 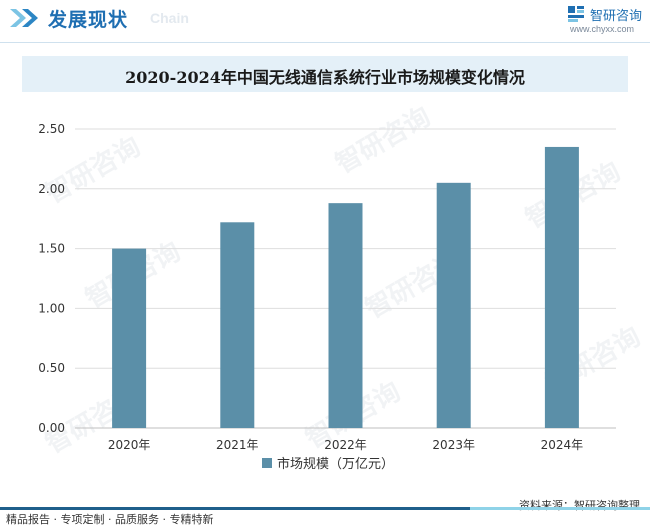 I want to click on bar-2020, so click(x=129, y=338).